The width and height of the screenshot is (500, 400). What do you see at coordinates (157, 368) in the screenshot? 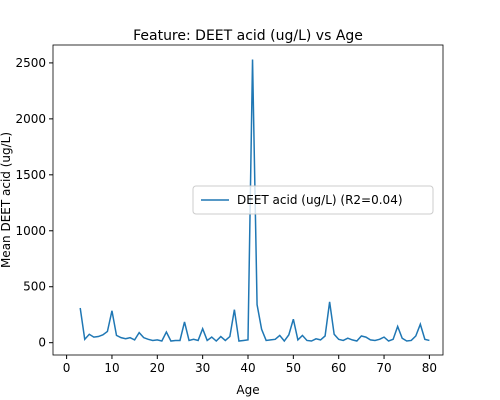
I see `x-tick-label: 20` at bounding box center [157, 368].